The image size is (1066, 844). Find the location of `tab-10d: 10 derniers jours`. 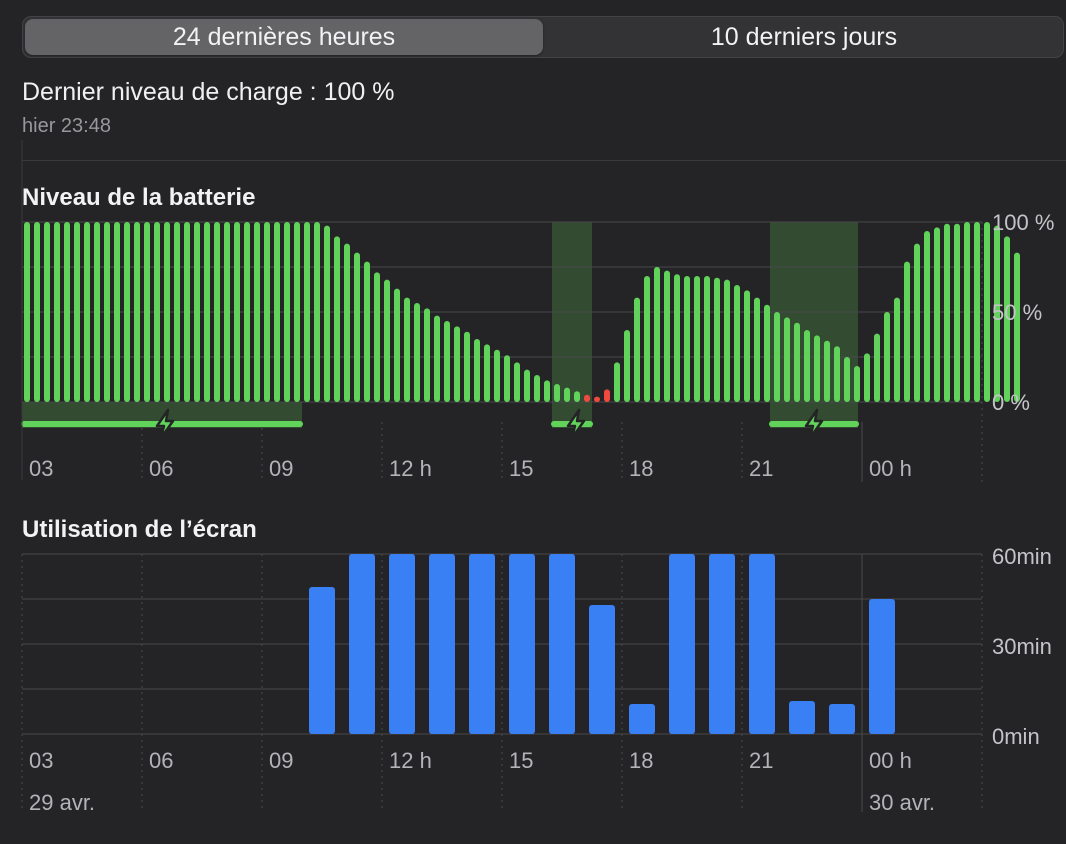

tab-10d: 10 derniers jours is located at coordinates (804, 36).